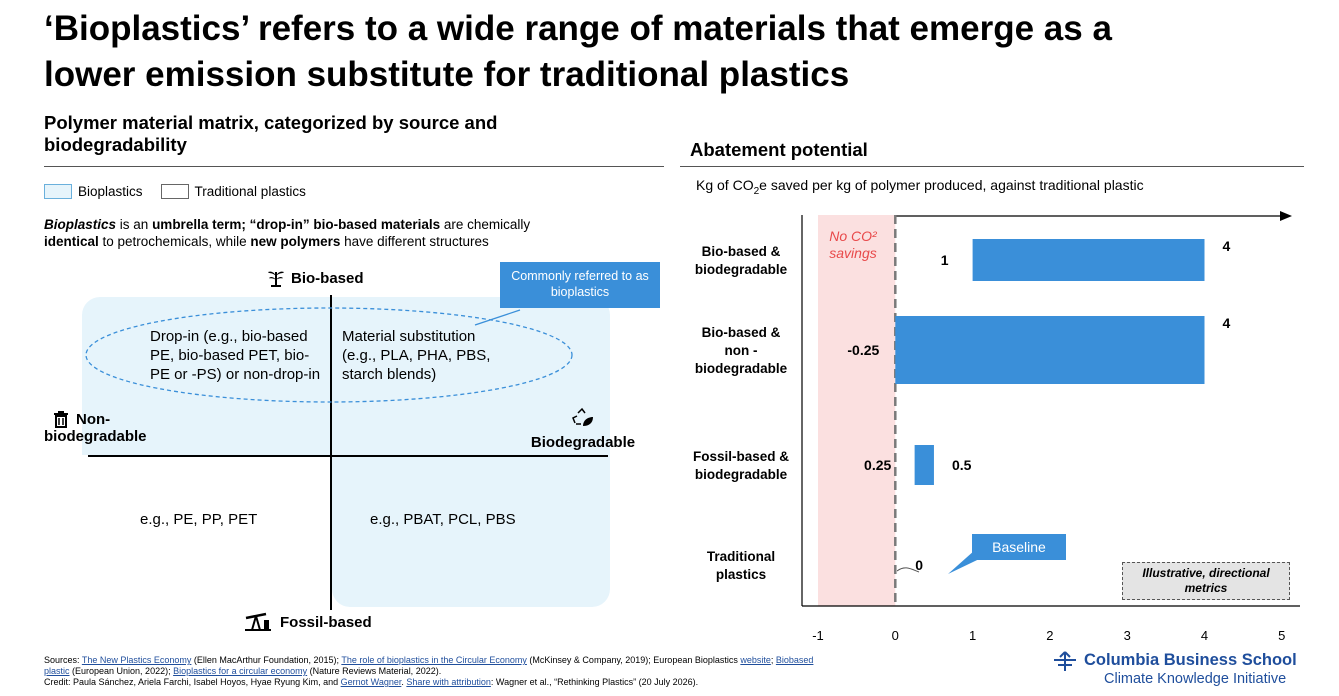 The height and width of the screenshot is (696, 1339). I want to click on left-divider, so click(354, 166).